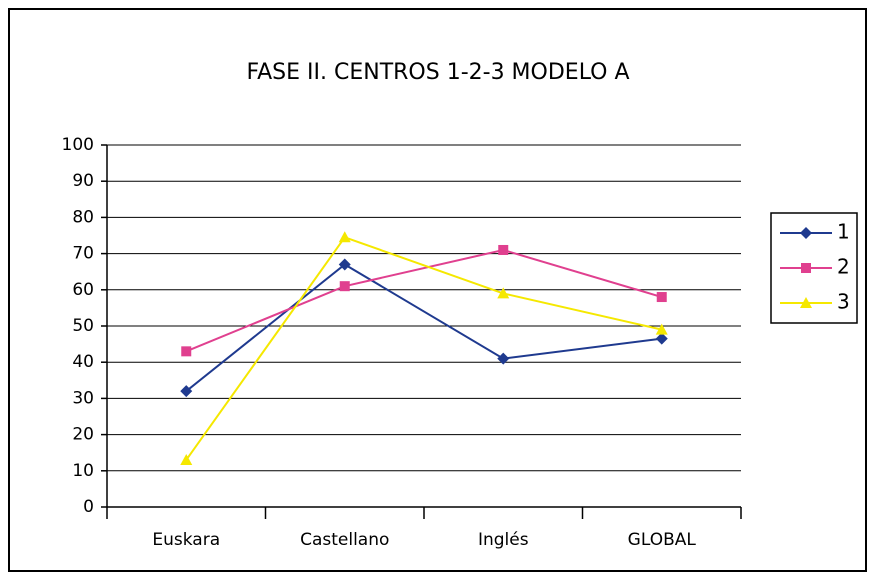 The height and width of the screenshot is (579, 875). What do you see at coordinates (437, 72) in the screenshot?
I see `chart-title: FASE II. CENTROS 1-2-3 MODELO A` at bounding box center [437, 72].